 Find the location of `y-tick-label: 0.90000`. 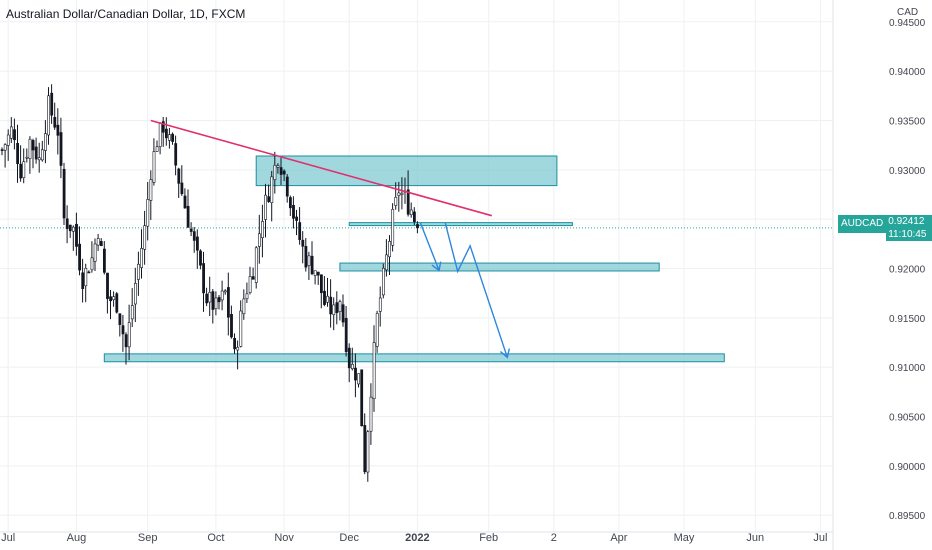

y-tick-label: 0.90000 is located at coordinates (907, 467).